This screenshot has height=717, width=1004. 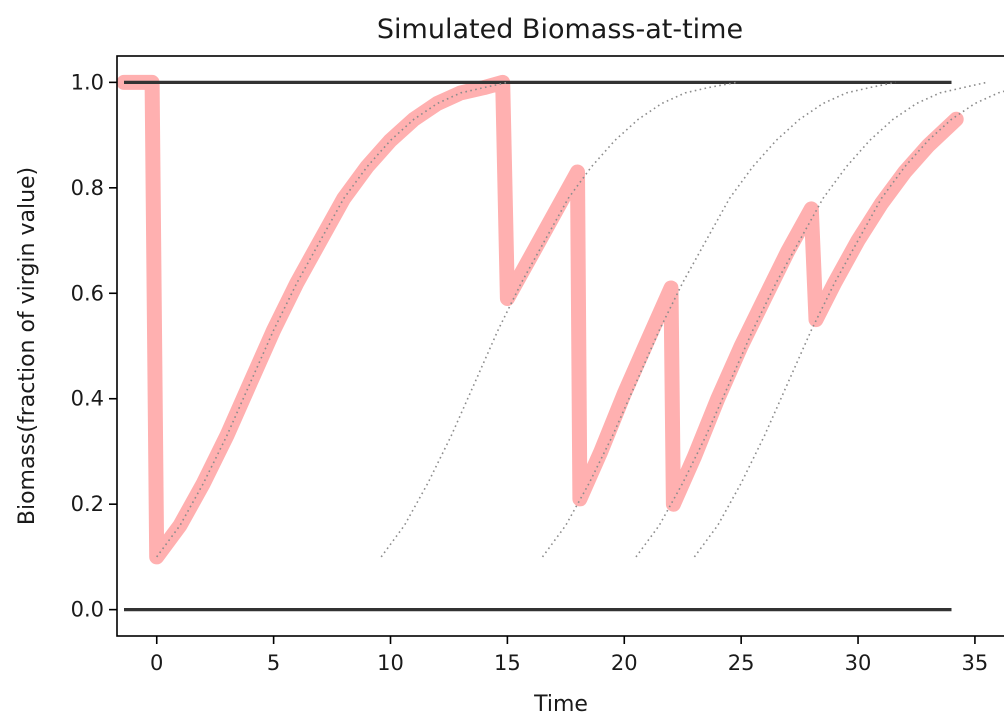 I want to click on x-tick-label: 20, so click(x=624, y=663).